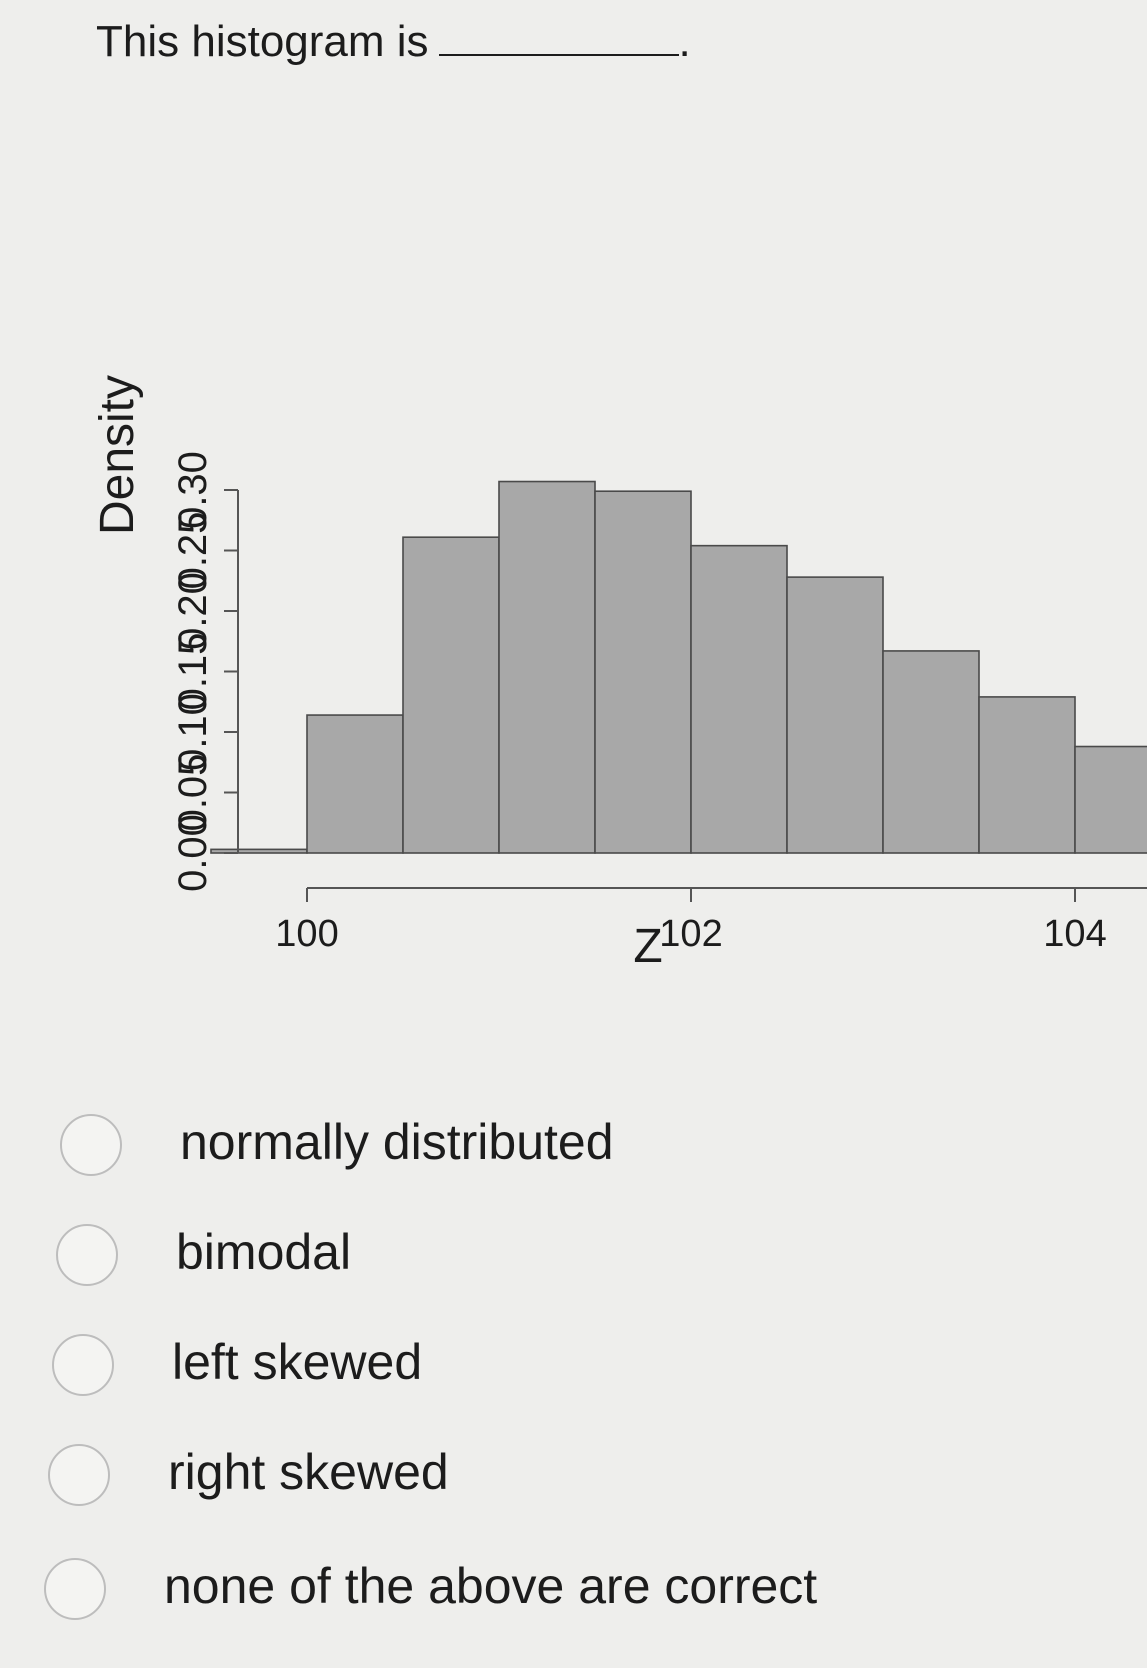  Describe the element at coordinates (397, 1142) in the screenshot. I see `option-label: normally distributed` at that location.